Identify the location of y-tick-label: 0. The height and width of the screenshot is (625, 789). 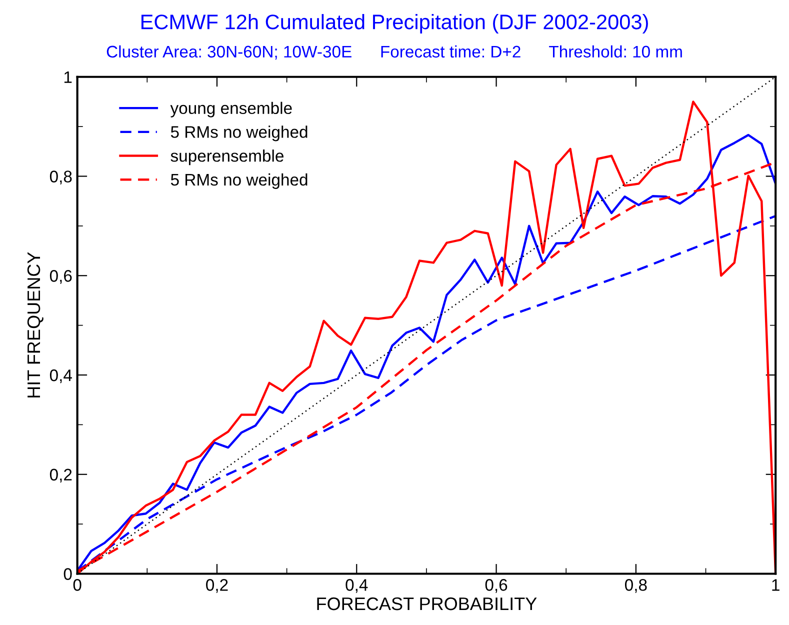
(68, 574).